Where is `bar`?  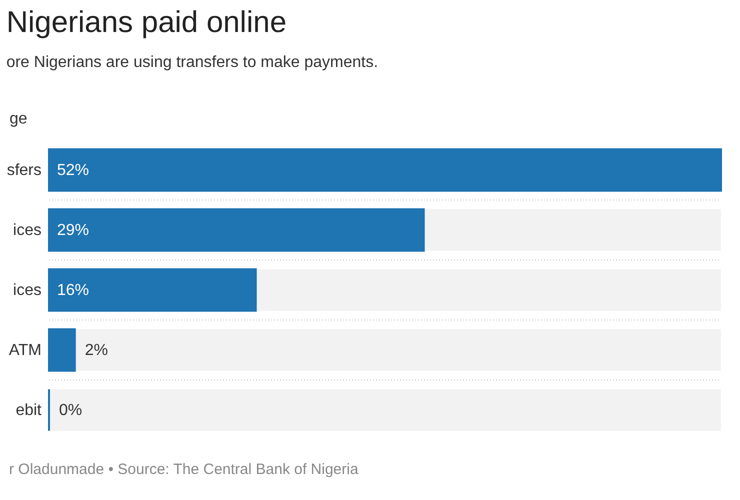
bar is located at coordinates (62, 350).